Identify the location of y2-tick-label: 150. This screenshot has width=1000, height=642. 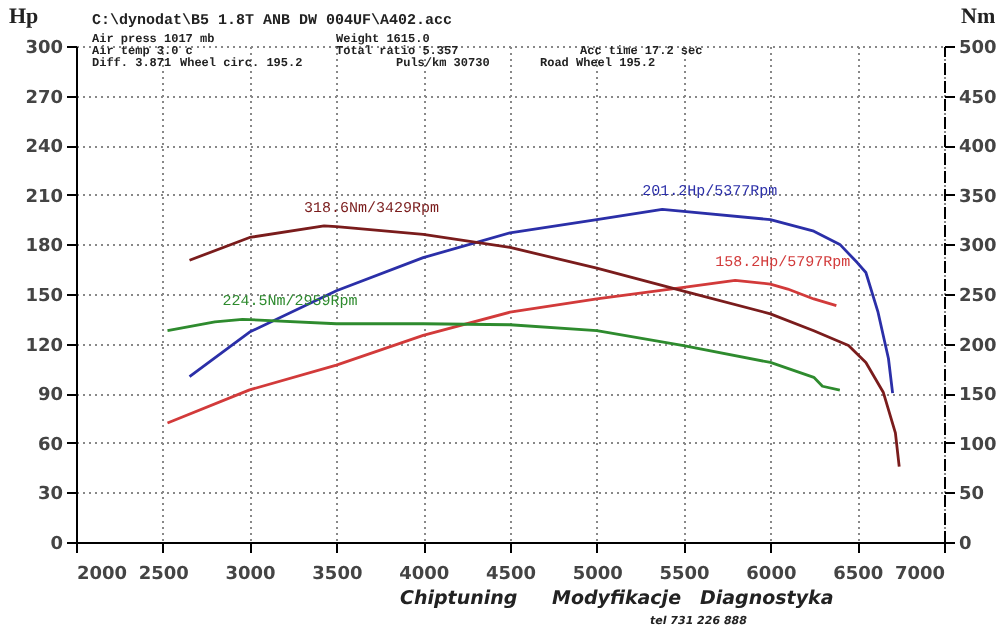
(978, 396).